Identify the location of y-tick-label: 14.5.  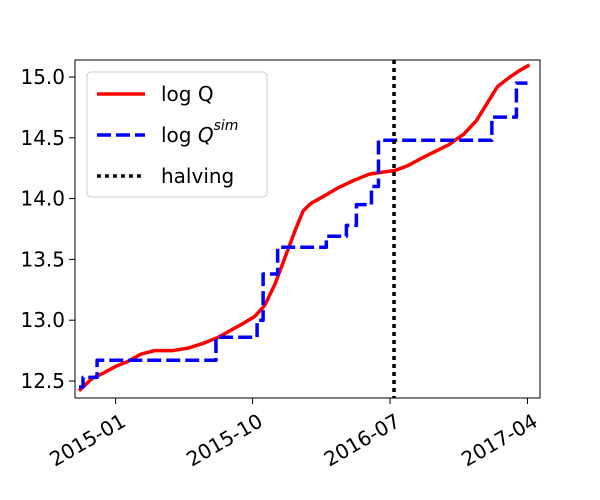
(42, 138).